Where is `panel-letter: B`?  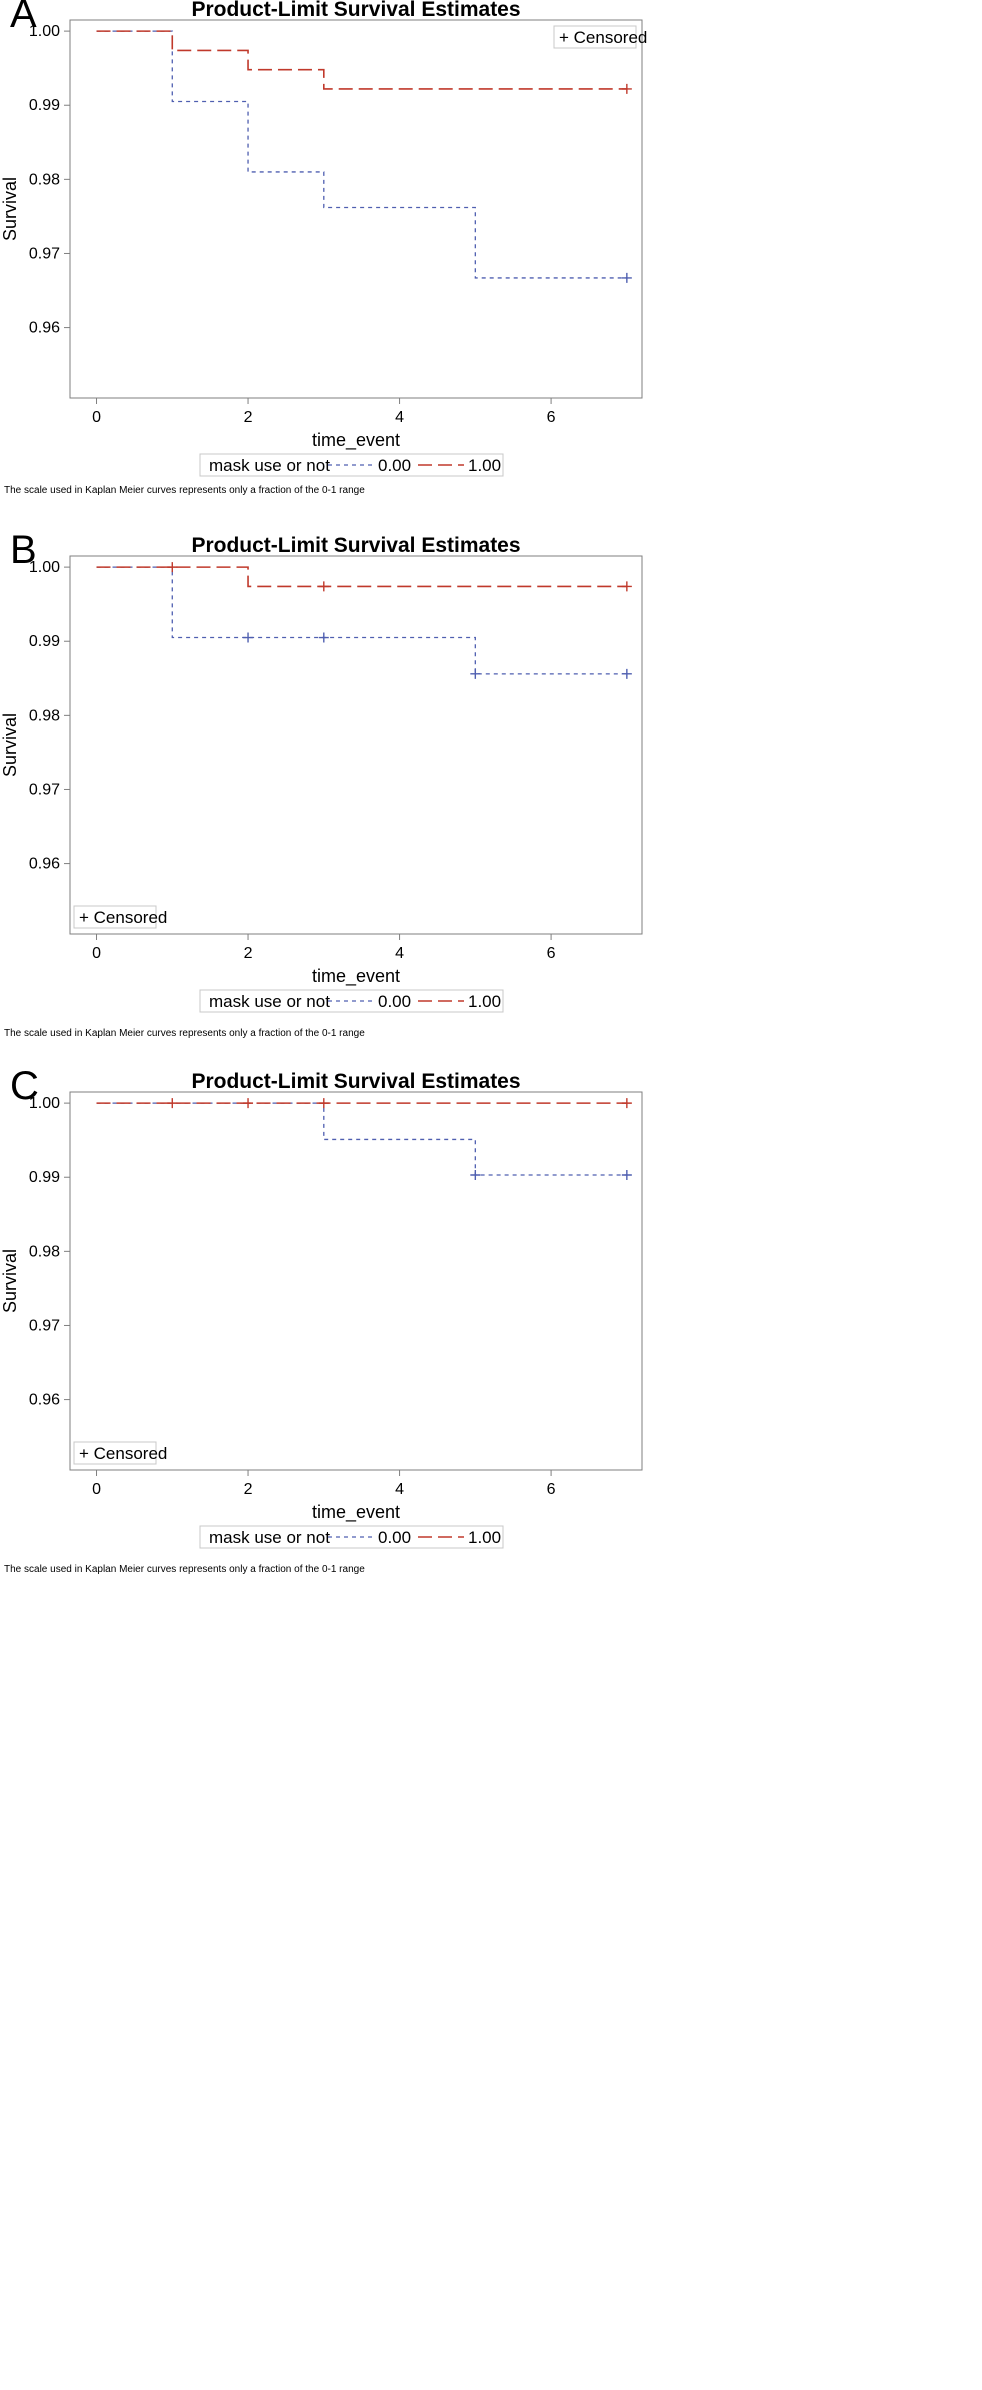 panel-letter: B is located at coordinates (23, 550).